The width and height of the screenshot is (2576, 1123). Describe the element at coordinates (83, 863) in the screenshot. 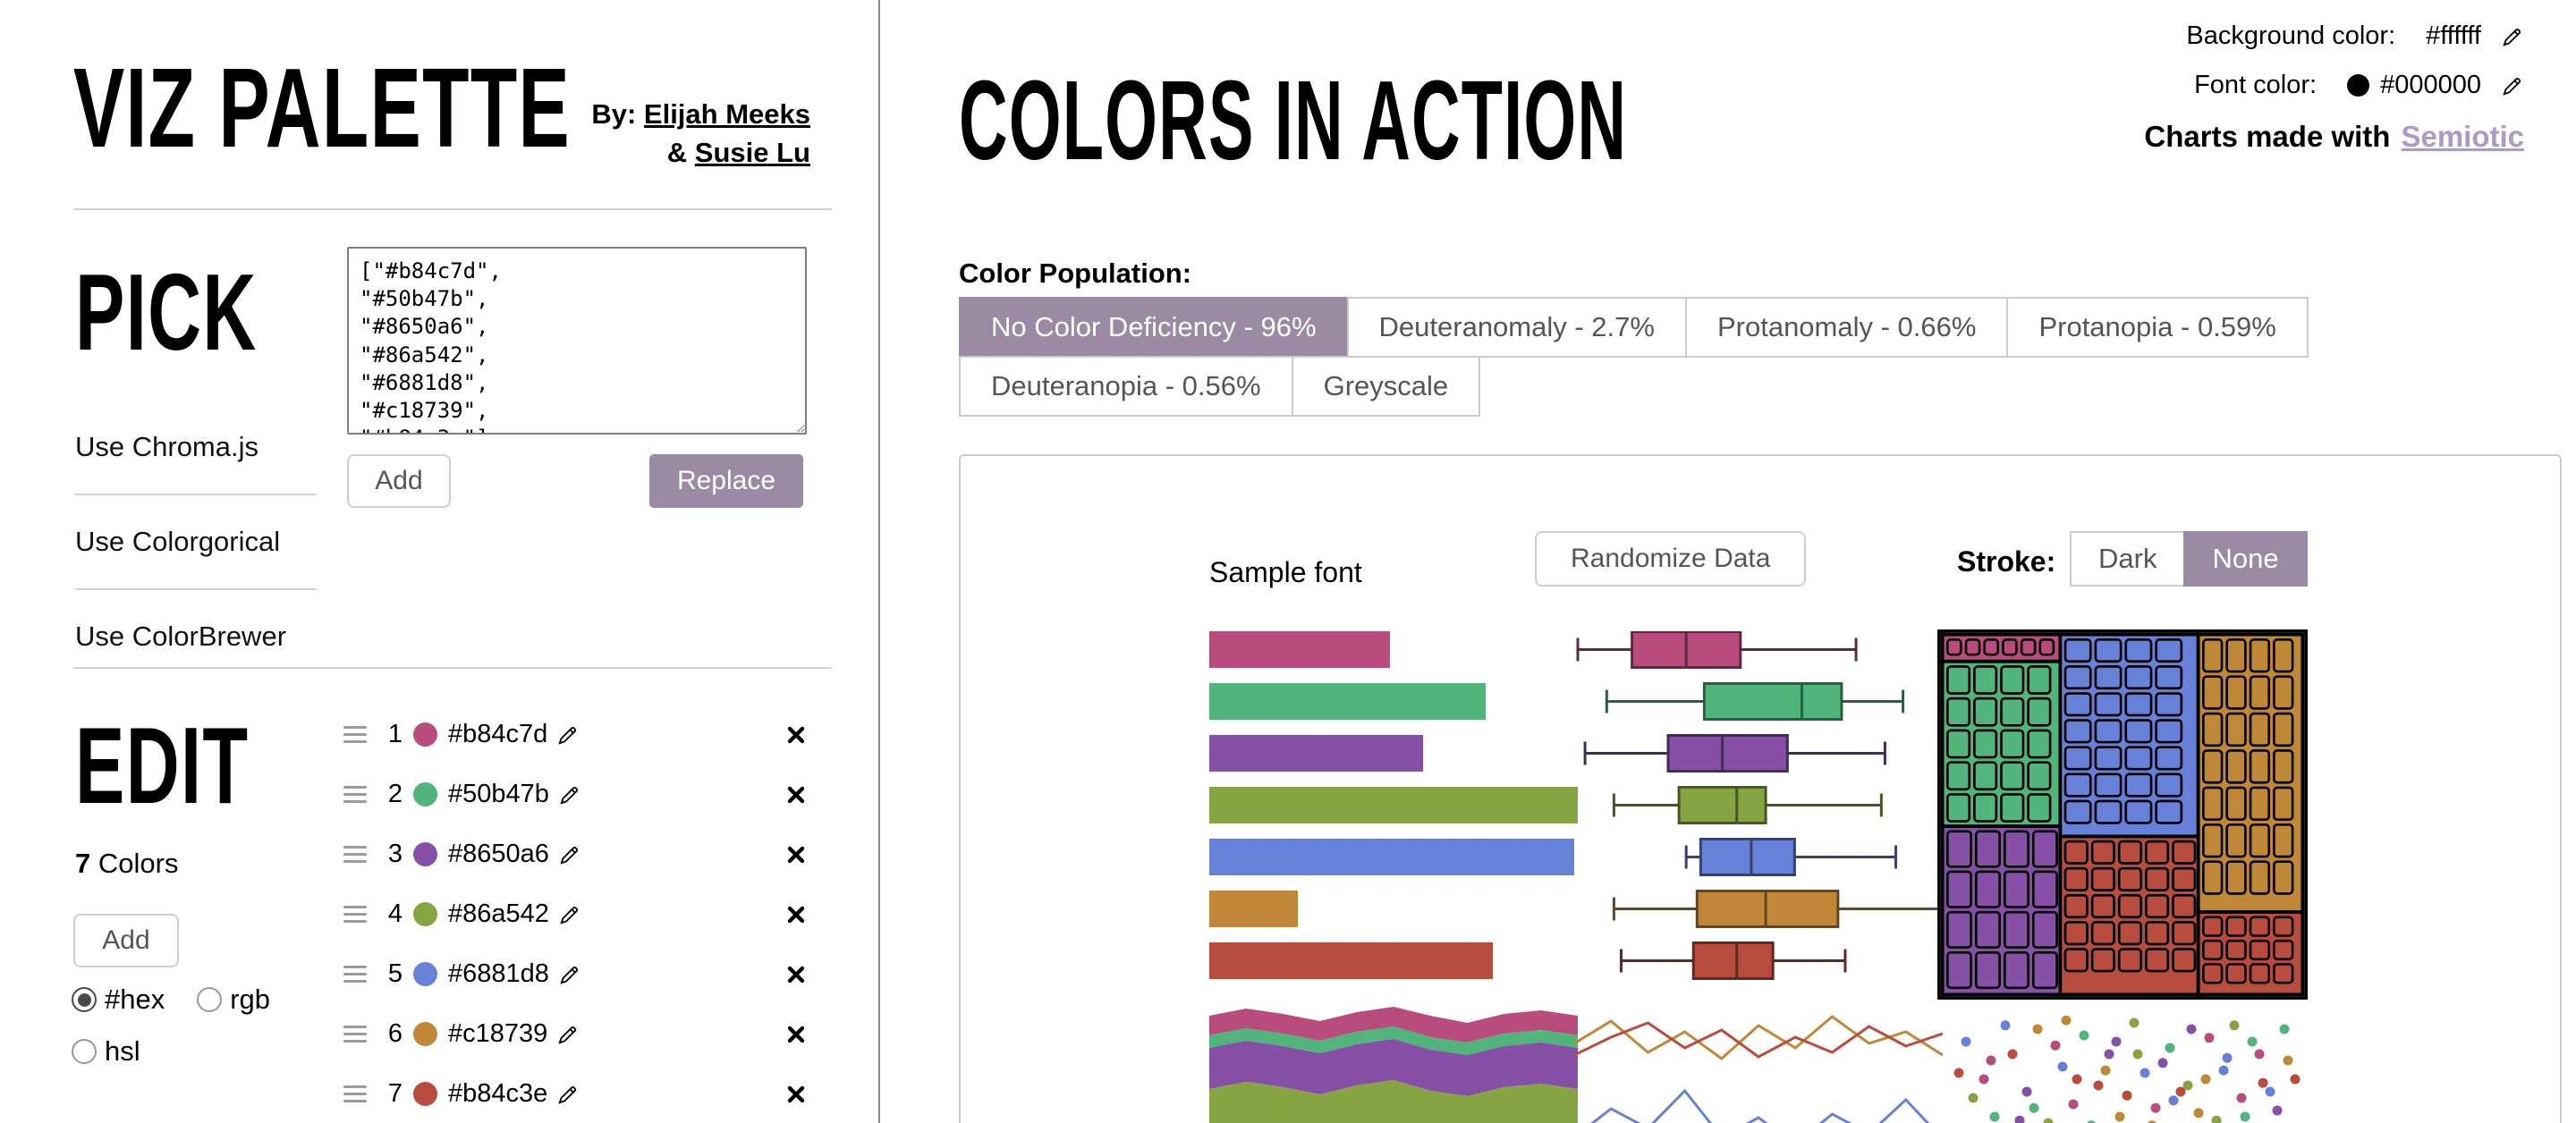

I see `colors-count-number: 7` at that location.